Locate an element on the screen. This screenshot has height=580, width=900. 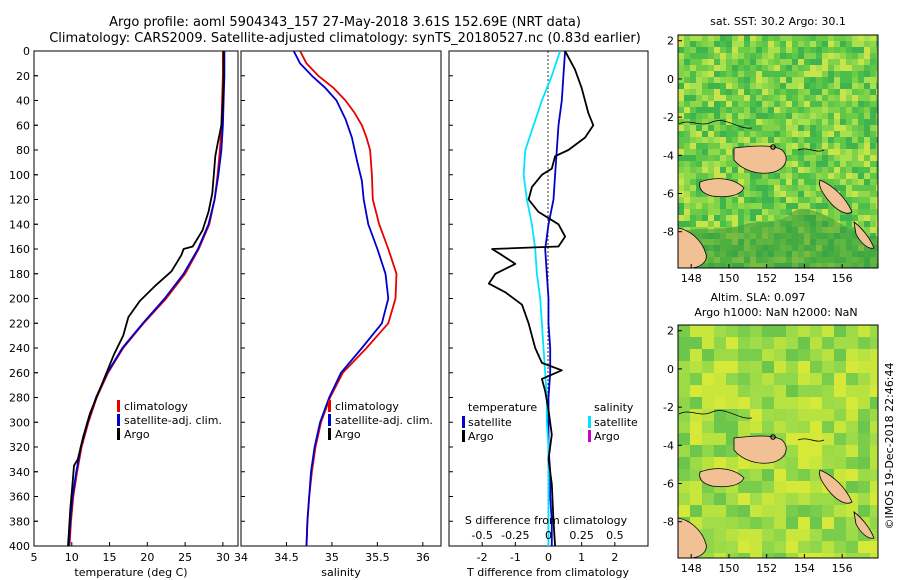
sla-heatmap is located at coordinates (778, 441).